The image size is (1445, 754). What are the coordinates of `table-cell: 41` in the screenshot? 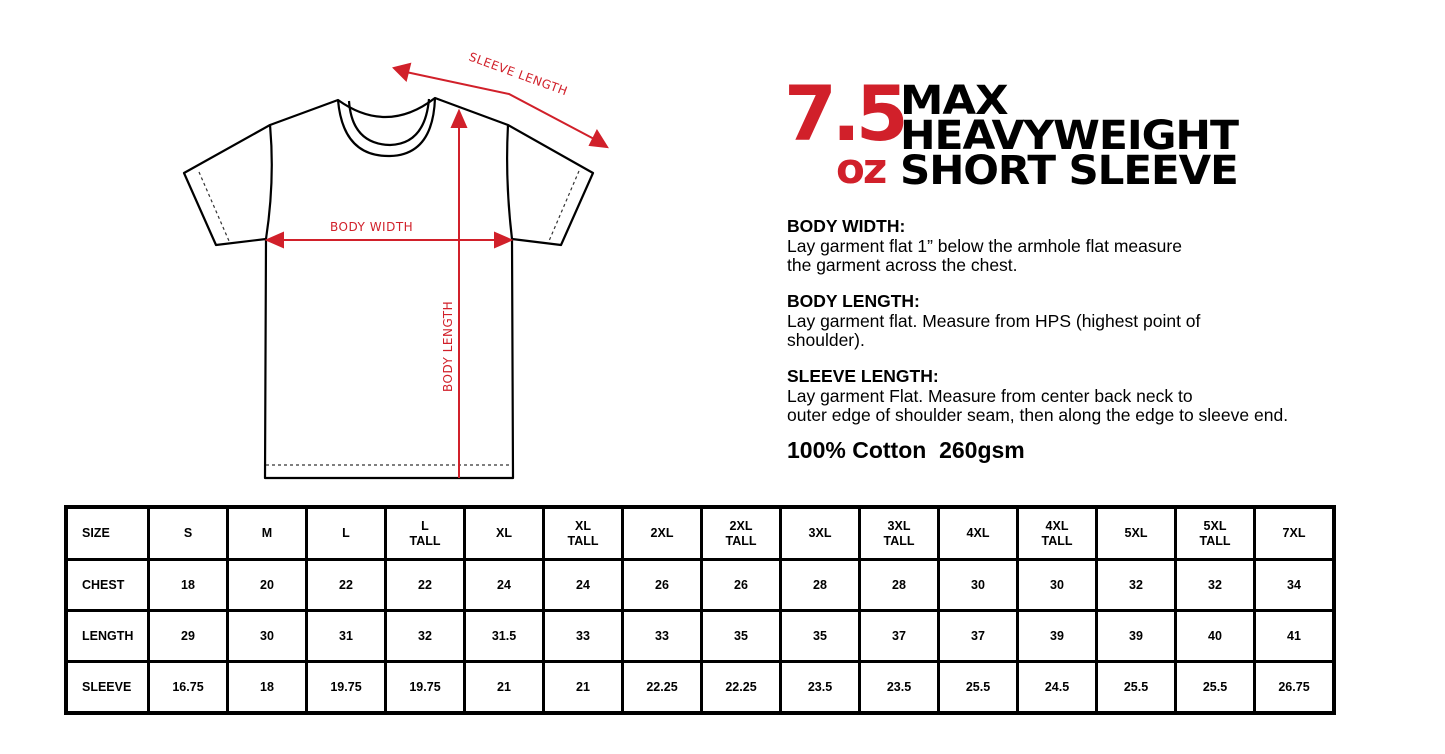 It's located at (1294, 636).